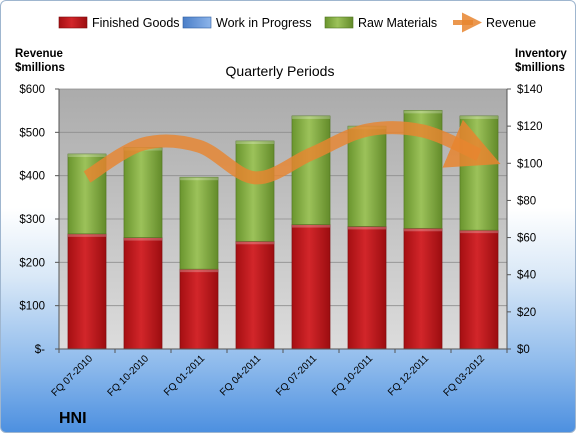  What do you see at coordinates (280, 71) in the screenshot?
I see `chart-title: Quarterly Periods` at bounding box center [280, 71].